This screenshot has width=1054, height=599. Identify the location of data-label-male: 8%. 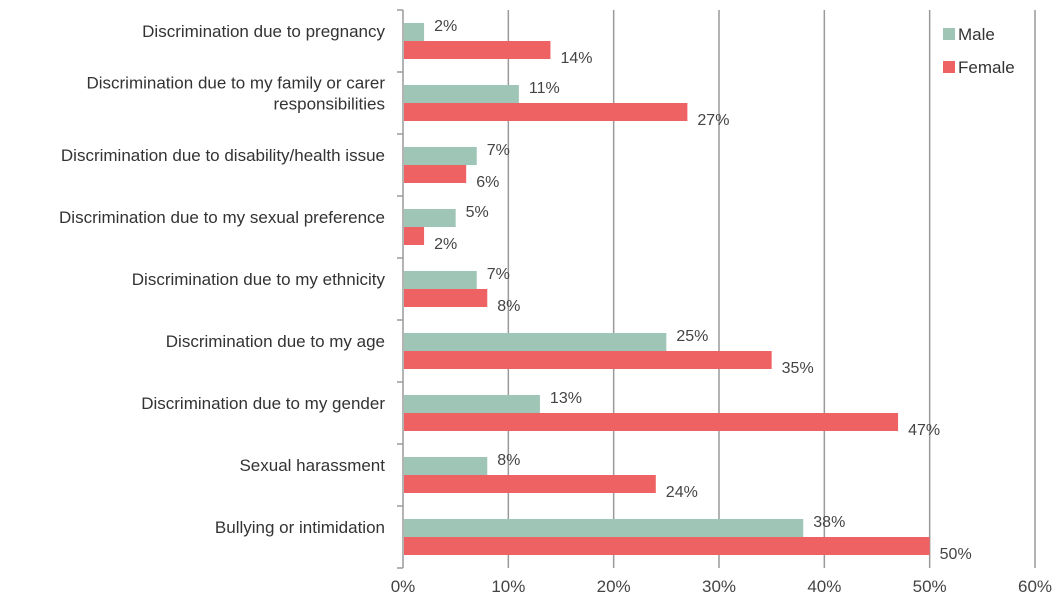
(508, 460).